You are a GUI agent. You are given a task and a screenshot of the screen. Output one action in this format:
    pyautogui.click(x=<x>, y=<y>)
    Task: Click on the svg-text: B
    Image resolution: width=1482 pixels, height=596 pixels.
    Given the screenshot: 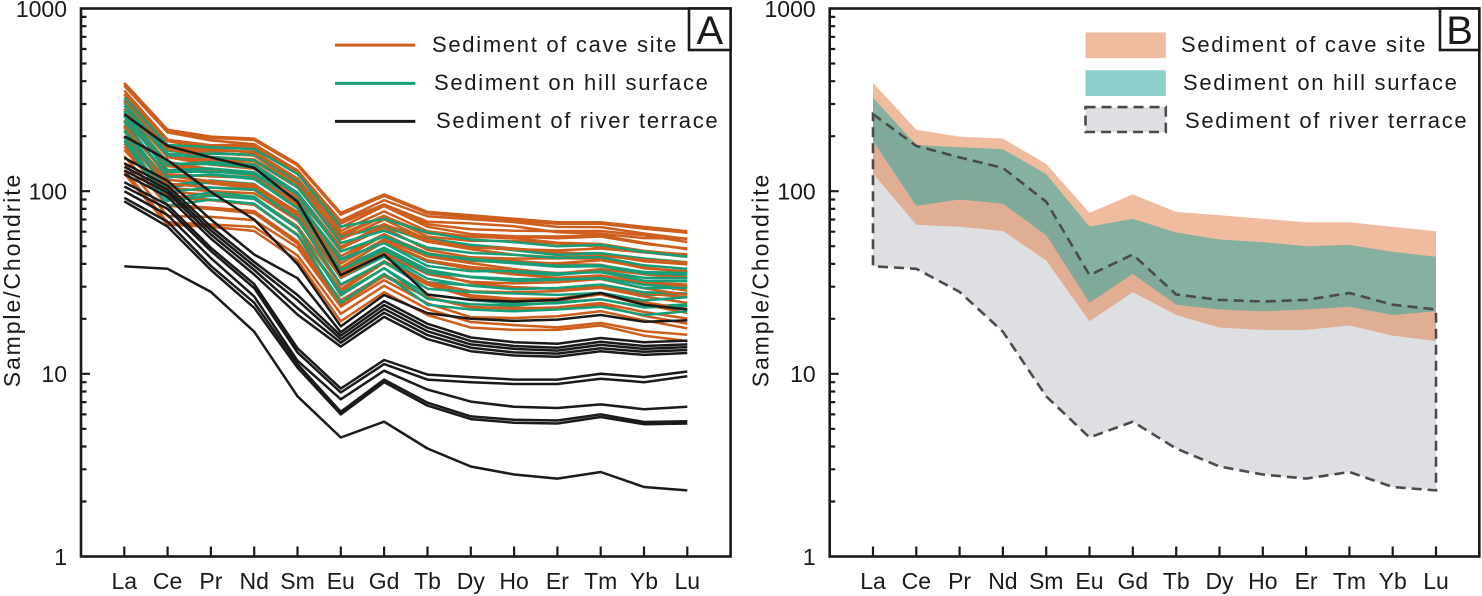 What is the action you would take?
    pyautogui.click(x=1459, y=31)
    